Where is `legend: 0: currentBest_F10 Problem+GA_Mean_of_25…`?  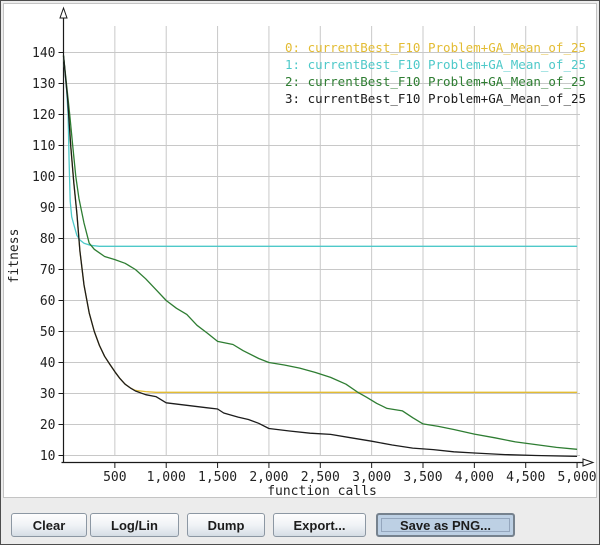 legend: 0: currentBest_F10 Problem+GA_Mean_of_25… is located at coordinates (435, 73).